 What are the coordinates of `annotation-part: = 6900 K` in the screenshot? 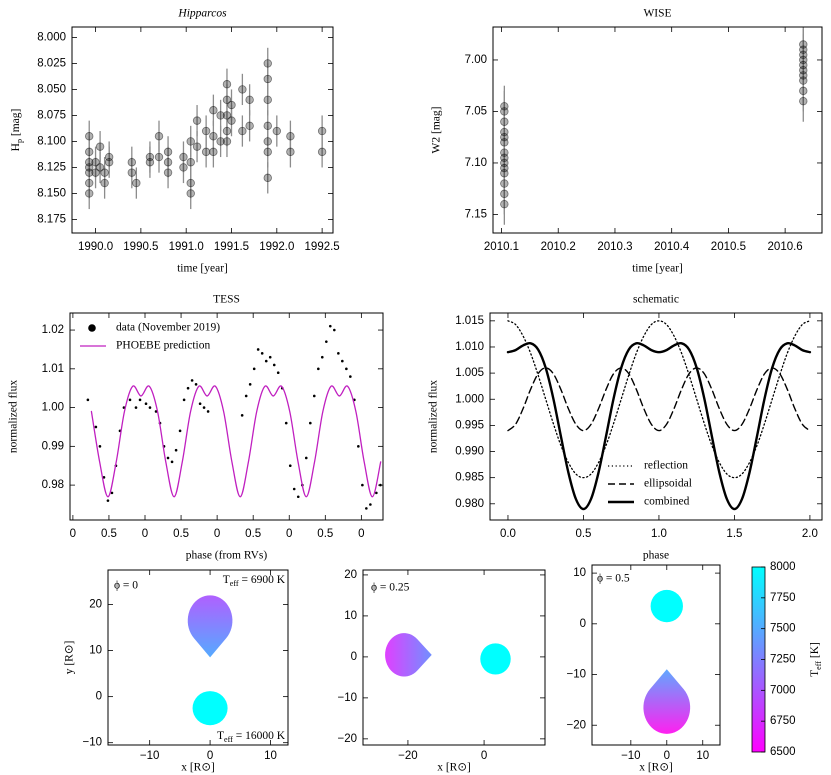 It's located at (262, 580).